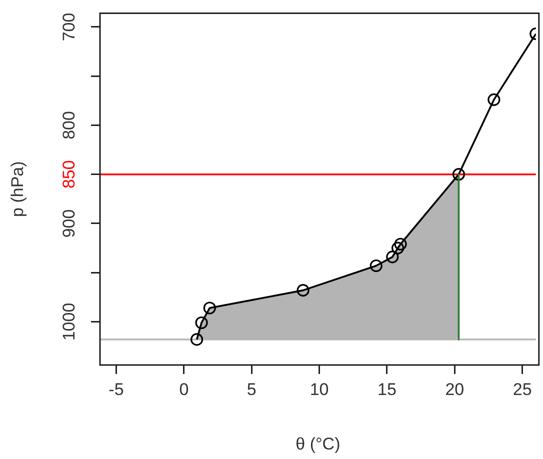 The height and width of the screenshot is (459, 543). Describe the element at coordinates (69, 321) in the screenshot. I see `y-tick-label: 1000` at that location.